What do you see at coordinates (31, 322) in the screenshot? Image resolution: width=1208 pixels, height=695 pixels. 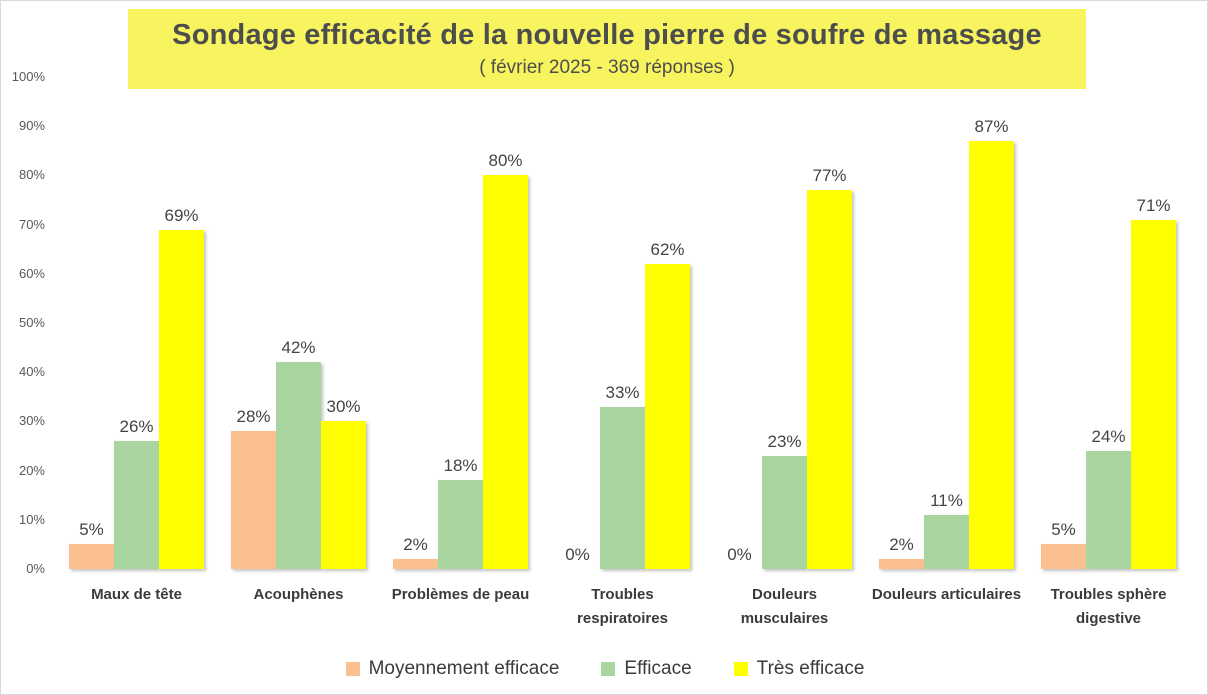 I see `y-tick-label: 50%` at bounding box center [31, 322].